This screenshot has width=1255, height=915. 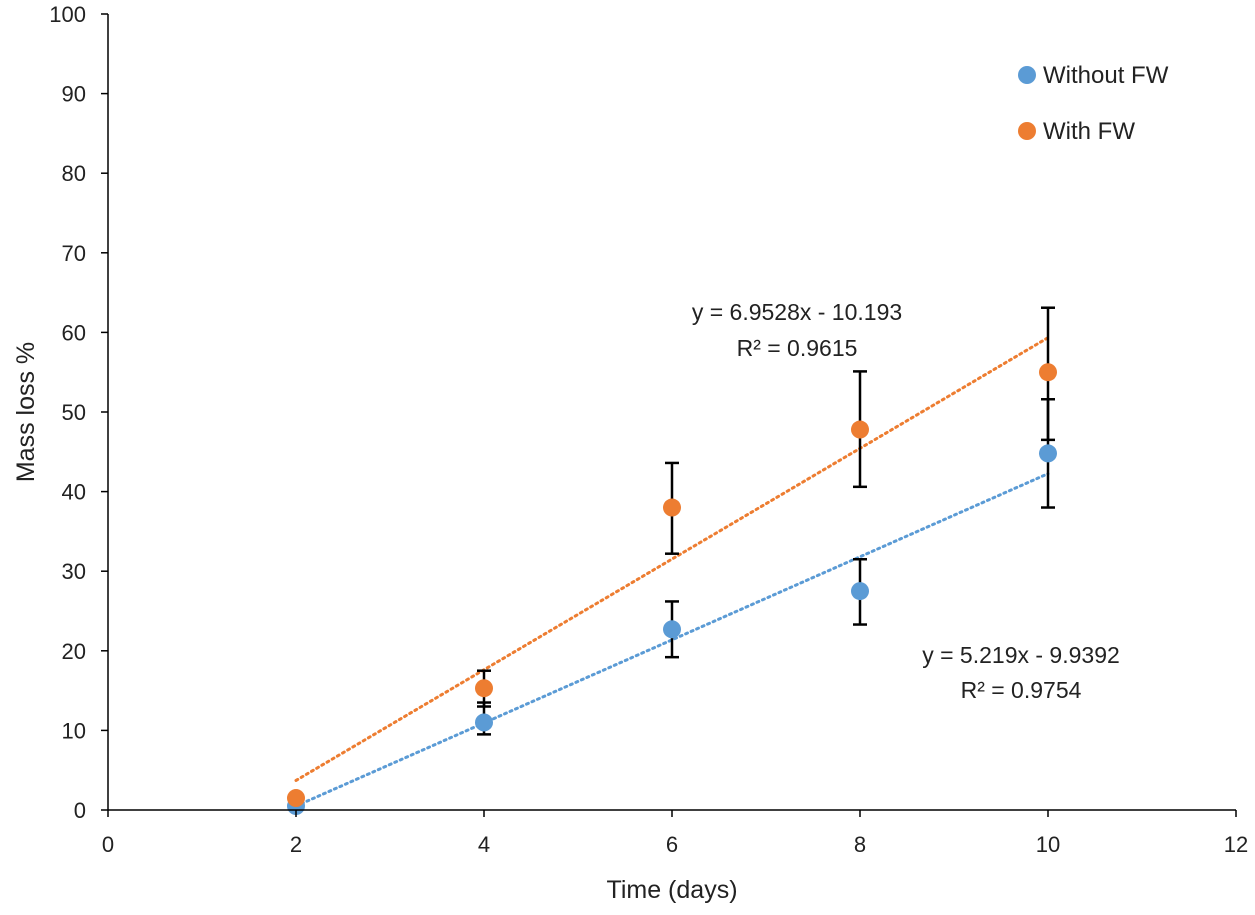 I want to click on trendline-equation-with-fw: y = 6.9528x - 10.193 R² = 0.9615, so click(x=797, y=330).